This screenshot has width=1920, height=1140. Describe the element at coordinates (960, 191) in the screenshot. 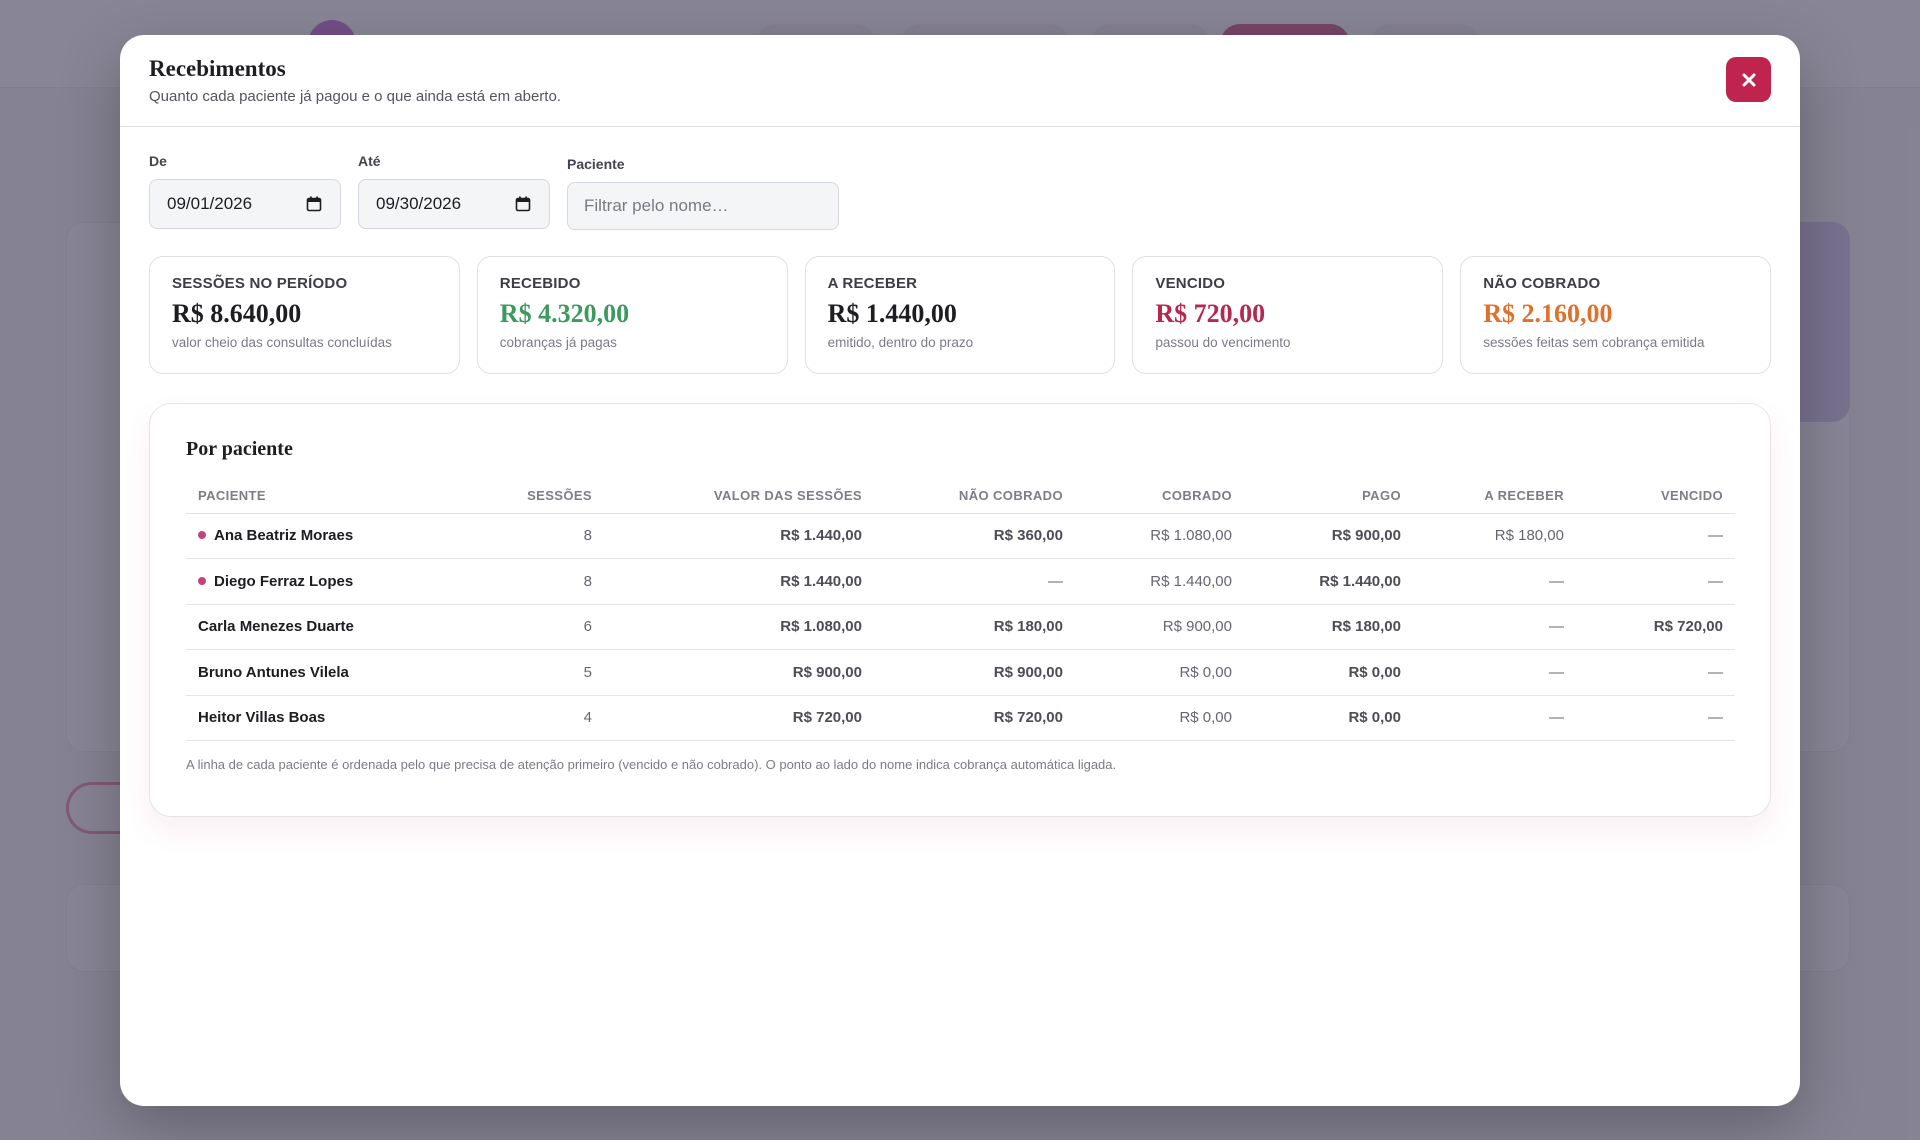

I see `filters: De 09/01/2026 Até 09/30/2026` at that location.